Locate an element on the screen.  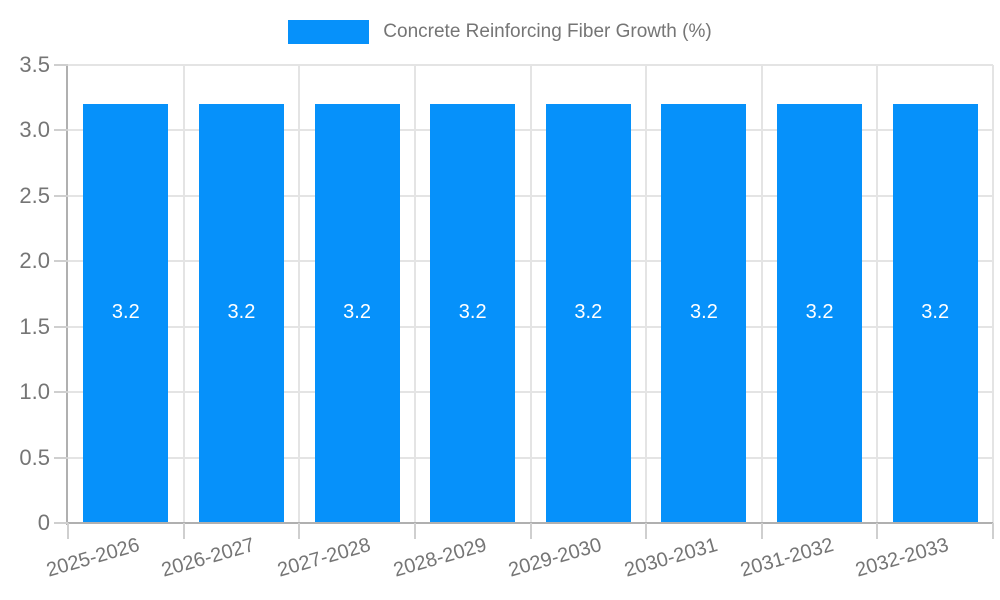
y-tick-label: 2.5 is located at coordinates (34, 195).